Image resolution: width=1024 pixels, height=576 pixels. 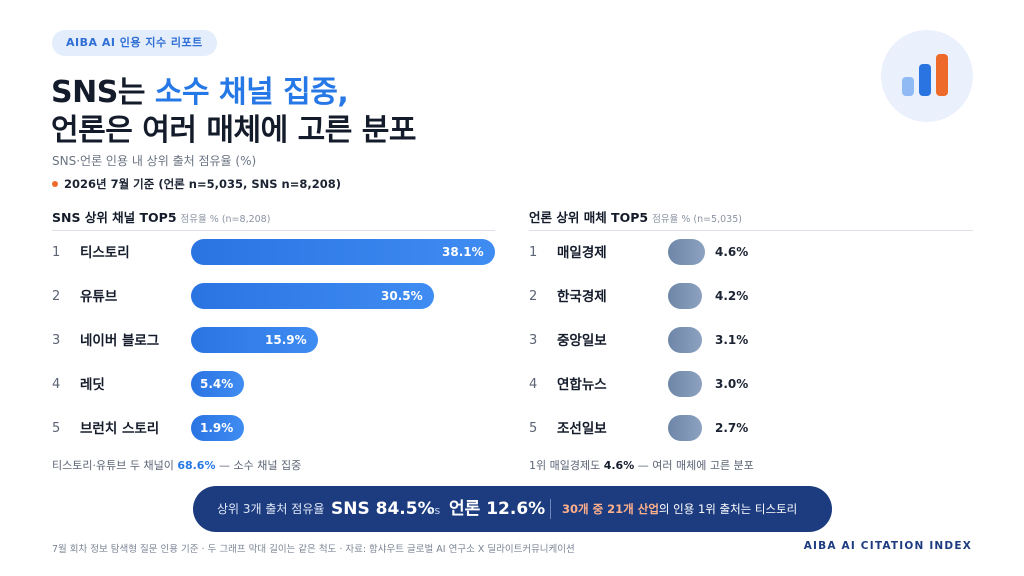 I want to click on sns-row: 4 레딧 5.4%, so click(x=273, y=385).